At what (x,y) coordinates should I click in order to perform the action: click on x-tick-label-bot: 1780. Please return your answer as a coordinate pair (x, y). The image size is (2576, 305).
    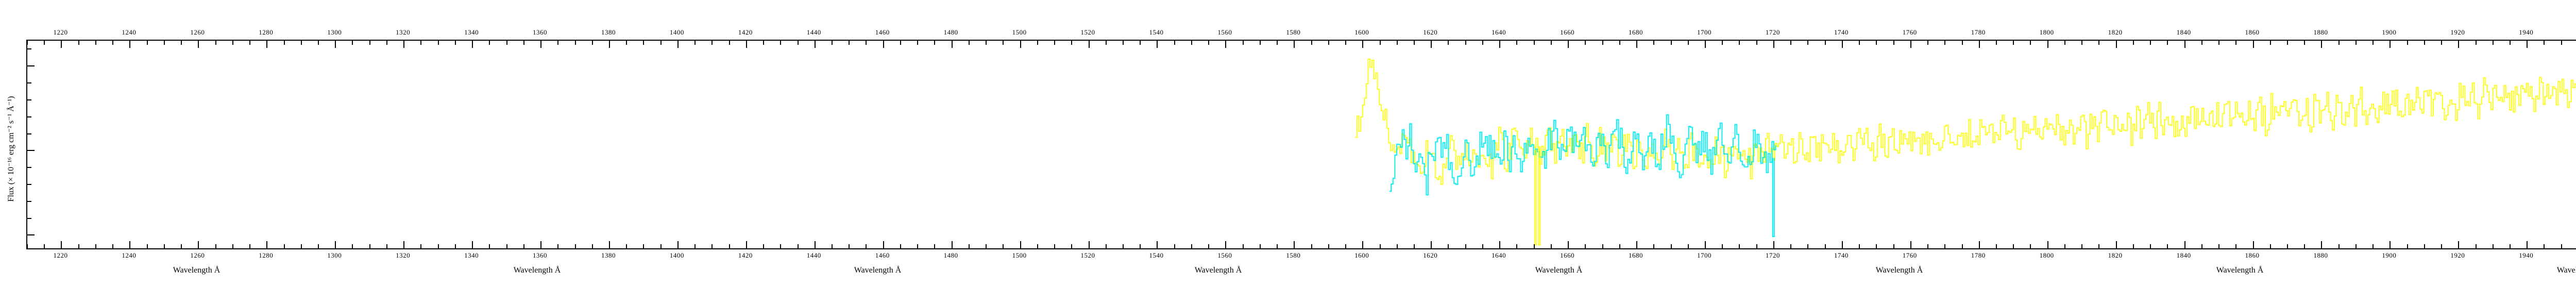
    Looking at the image, I should click on (1978, 255).